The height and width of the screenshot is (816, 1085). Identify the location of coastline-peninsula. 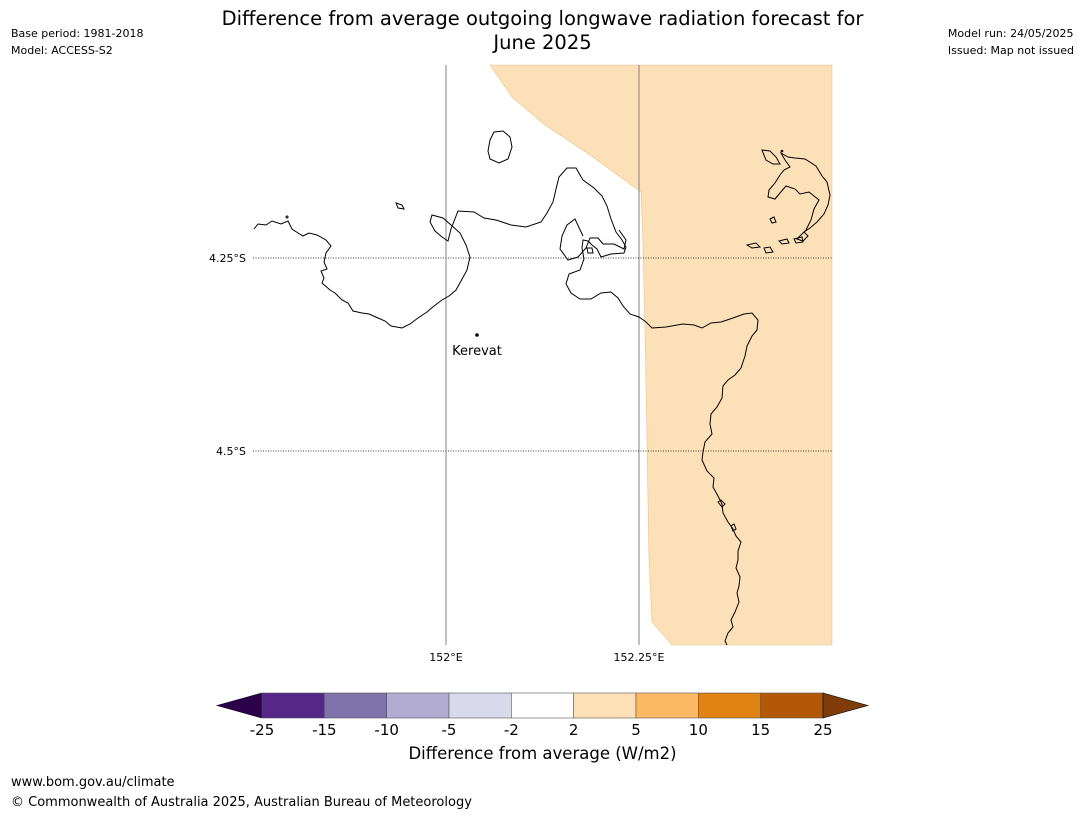
(593, 239).